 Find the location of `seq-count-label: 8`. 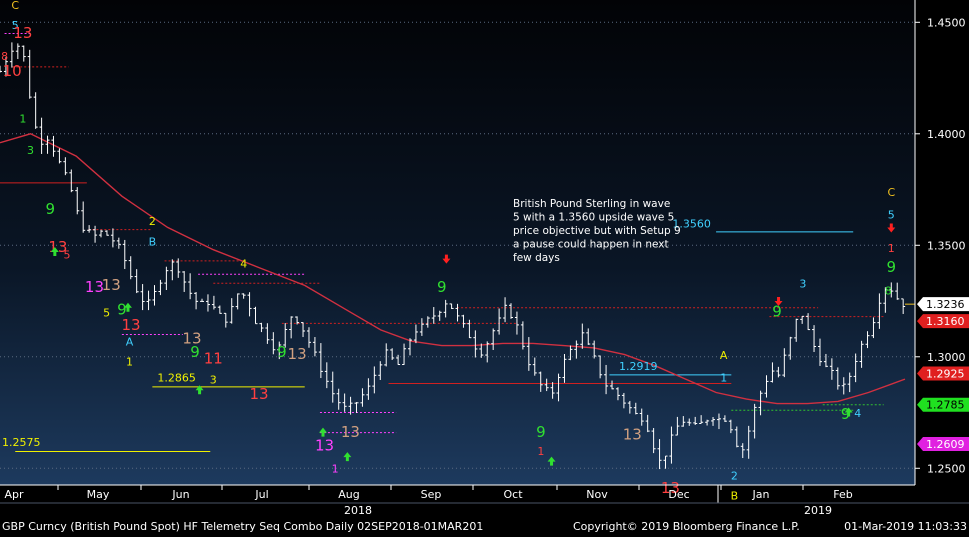

seq-count-label: 8 is located at coordinates (4, 56).